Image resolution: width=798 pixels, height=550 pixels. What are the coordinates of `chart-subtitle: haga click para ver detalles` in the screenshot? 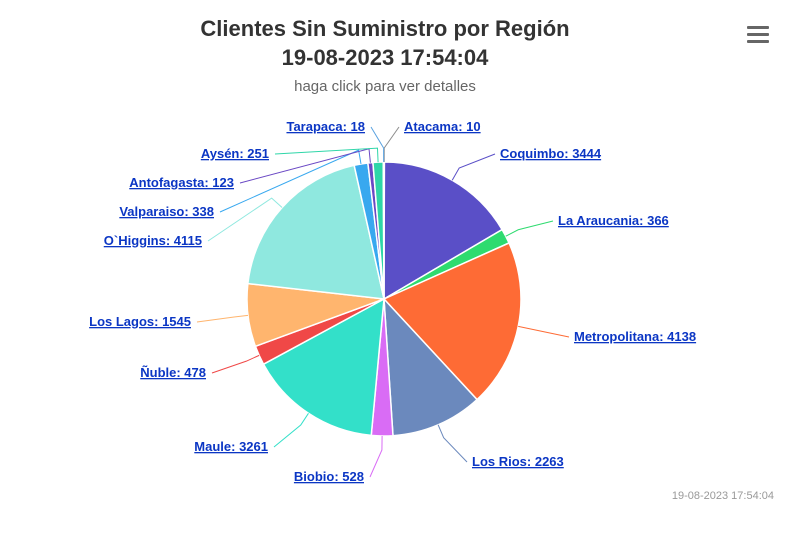 It's located at (385, 86).